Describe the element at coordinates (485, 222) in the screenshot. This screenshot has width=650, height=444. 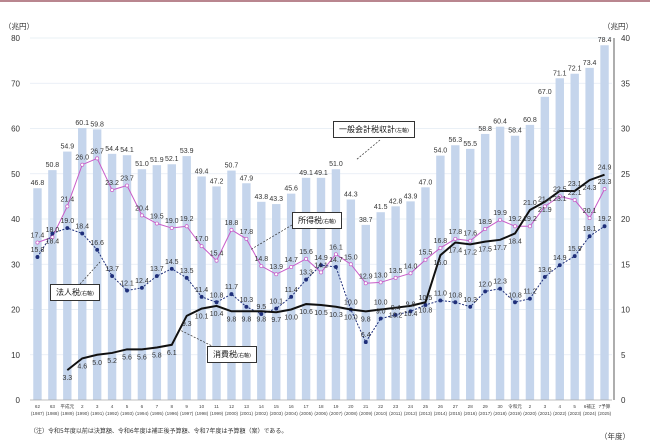
I see `line-value-label: 18.9` at that location.